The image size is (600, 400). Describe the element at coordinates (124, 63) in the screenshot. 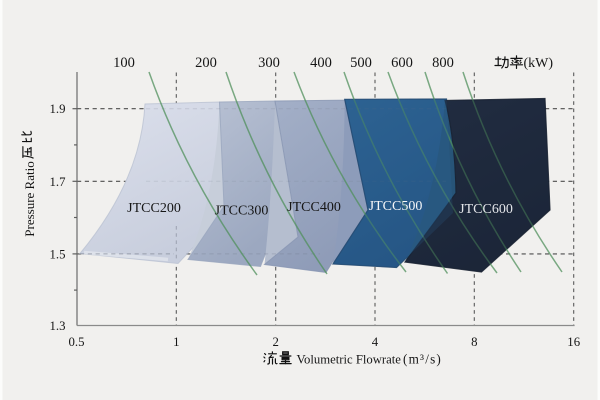

I see `svg-text: 100` at that location.